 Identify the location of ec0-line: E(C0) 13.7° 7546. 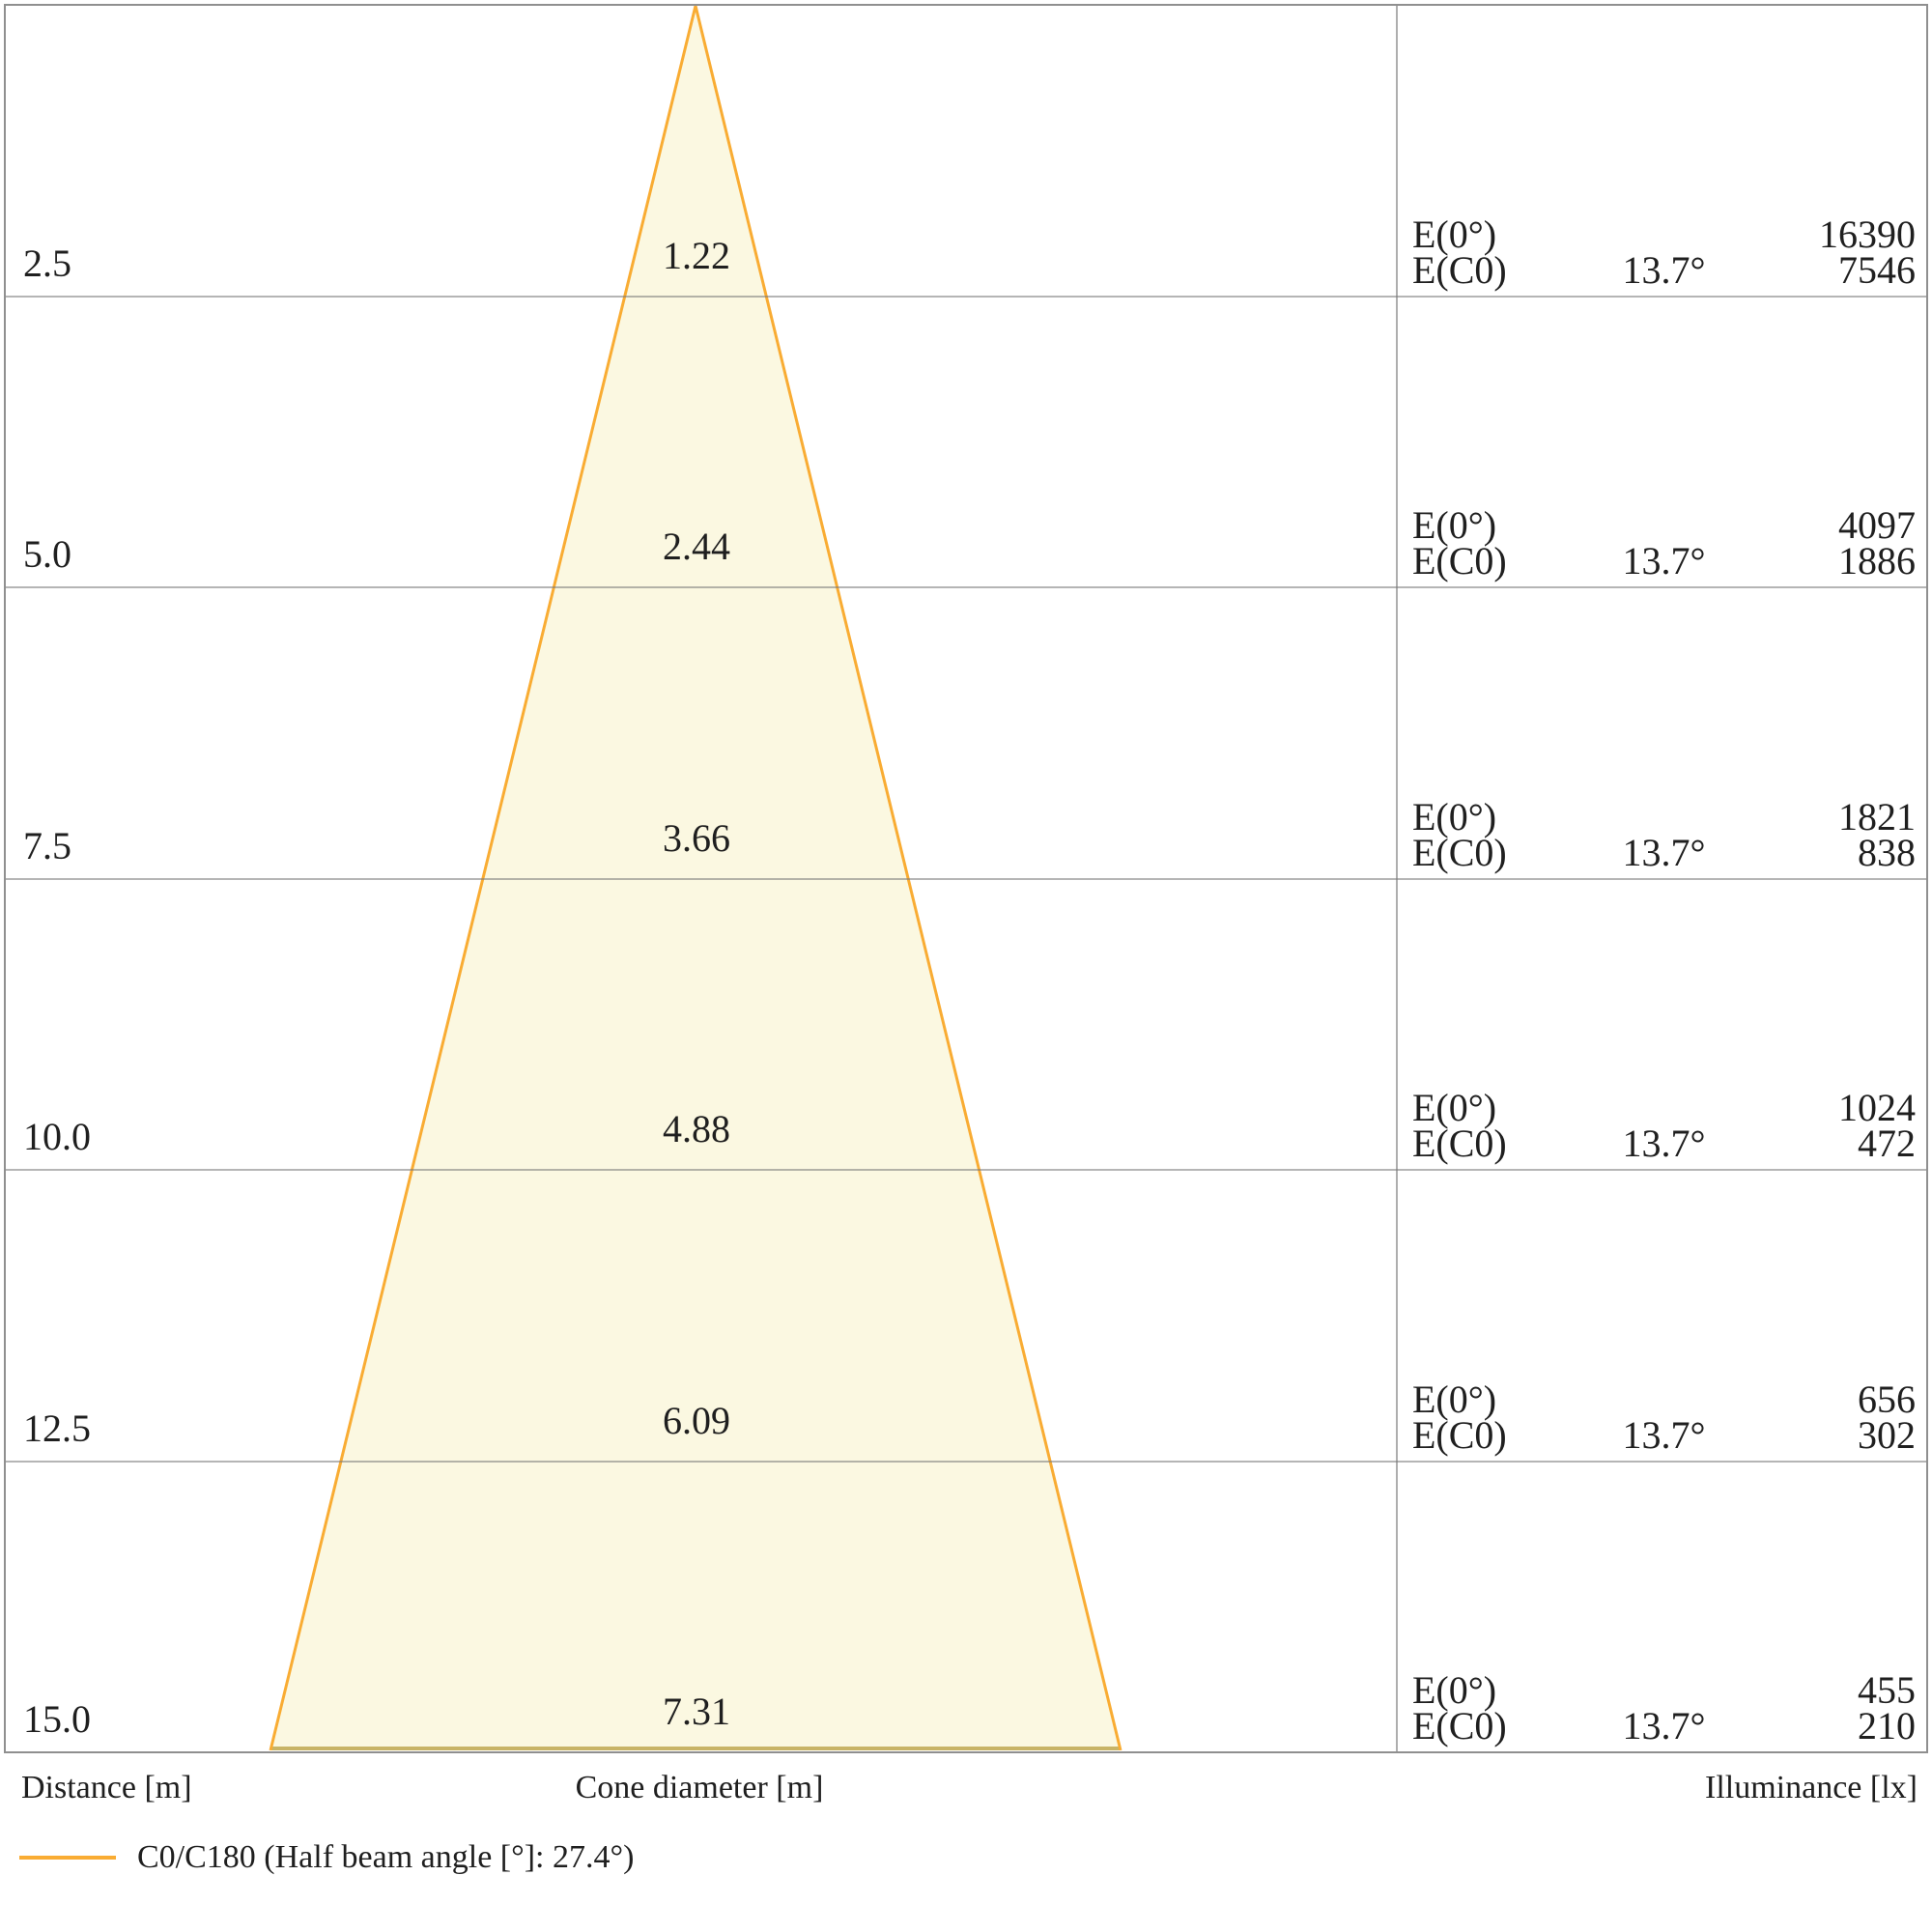
(1664, 269).